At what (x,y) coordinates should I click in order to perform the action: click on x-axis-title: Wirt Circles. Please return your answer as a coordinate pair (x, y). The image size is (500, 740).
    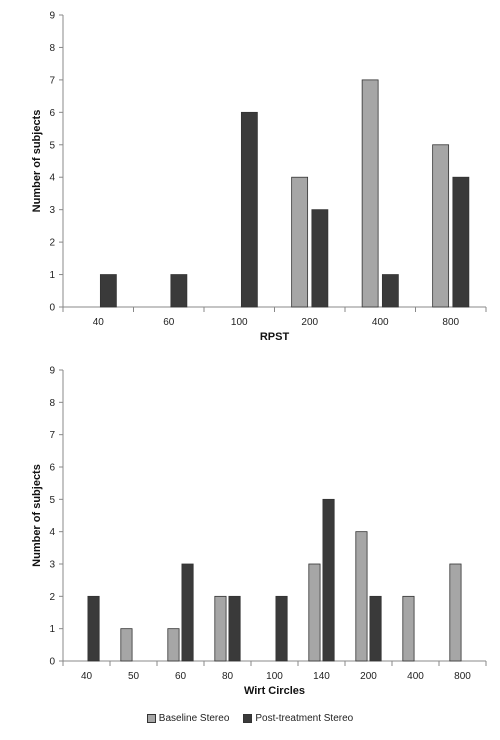
    Looking at the image, I should click on (274, 691).